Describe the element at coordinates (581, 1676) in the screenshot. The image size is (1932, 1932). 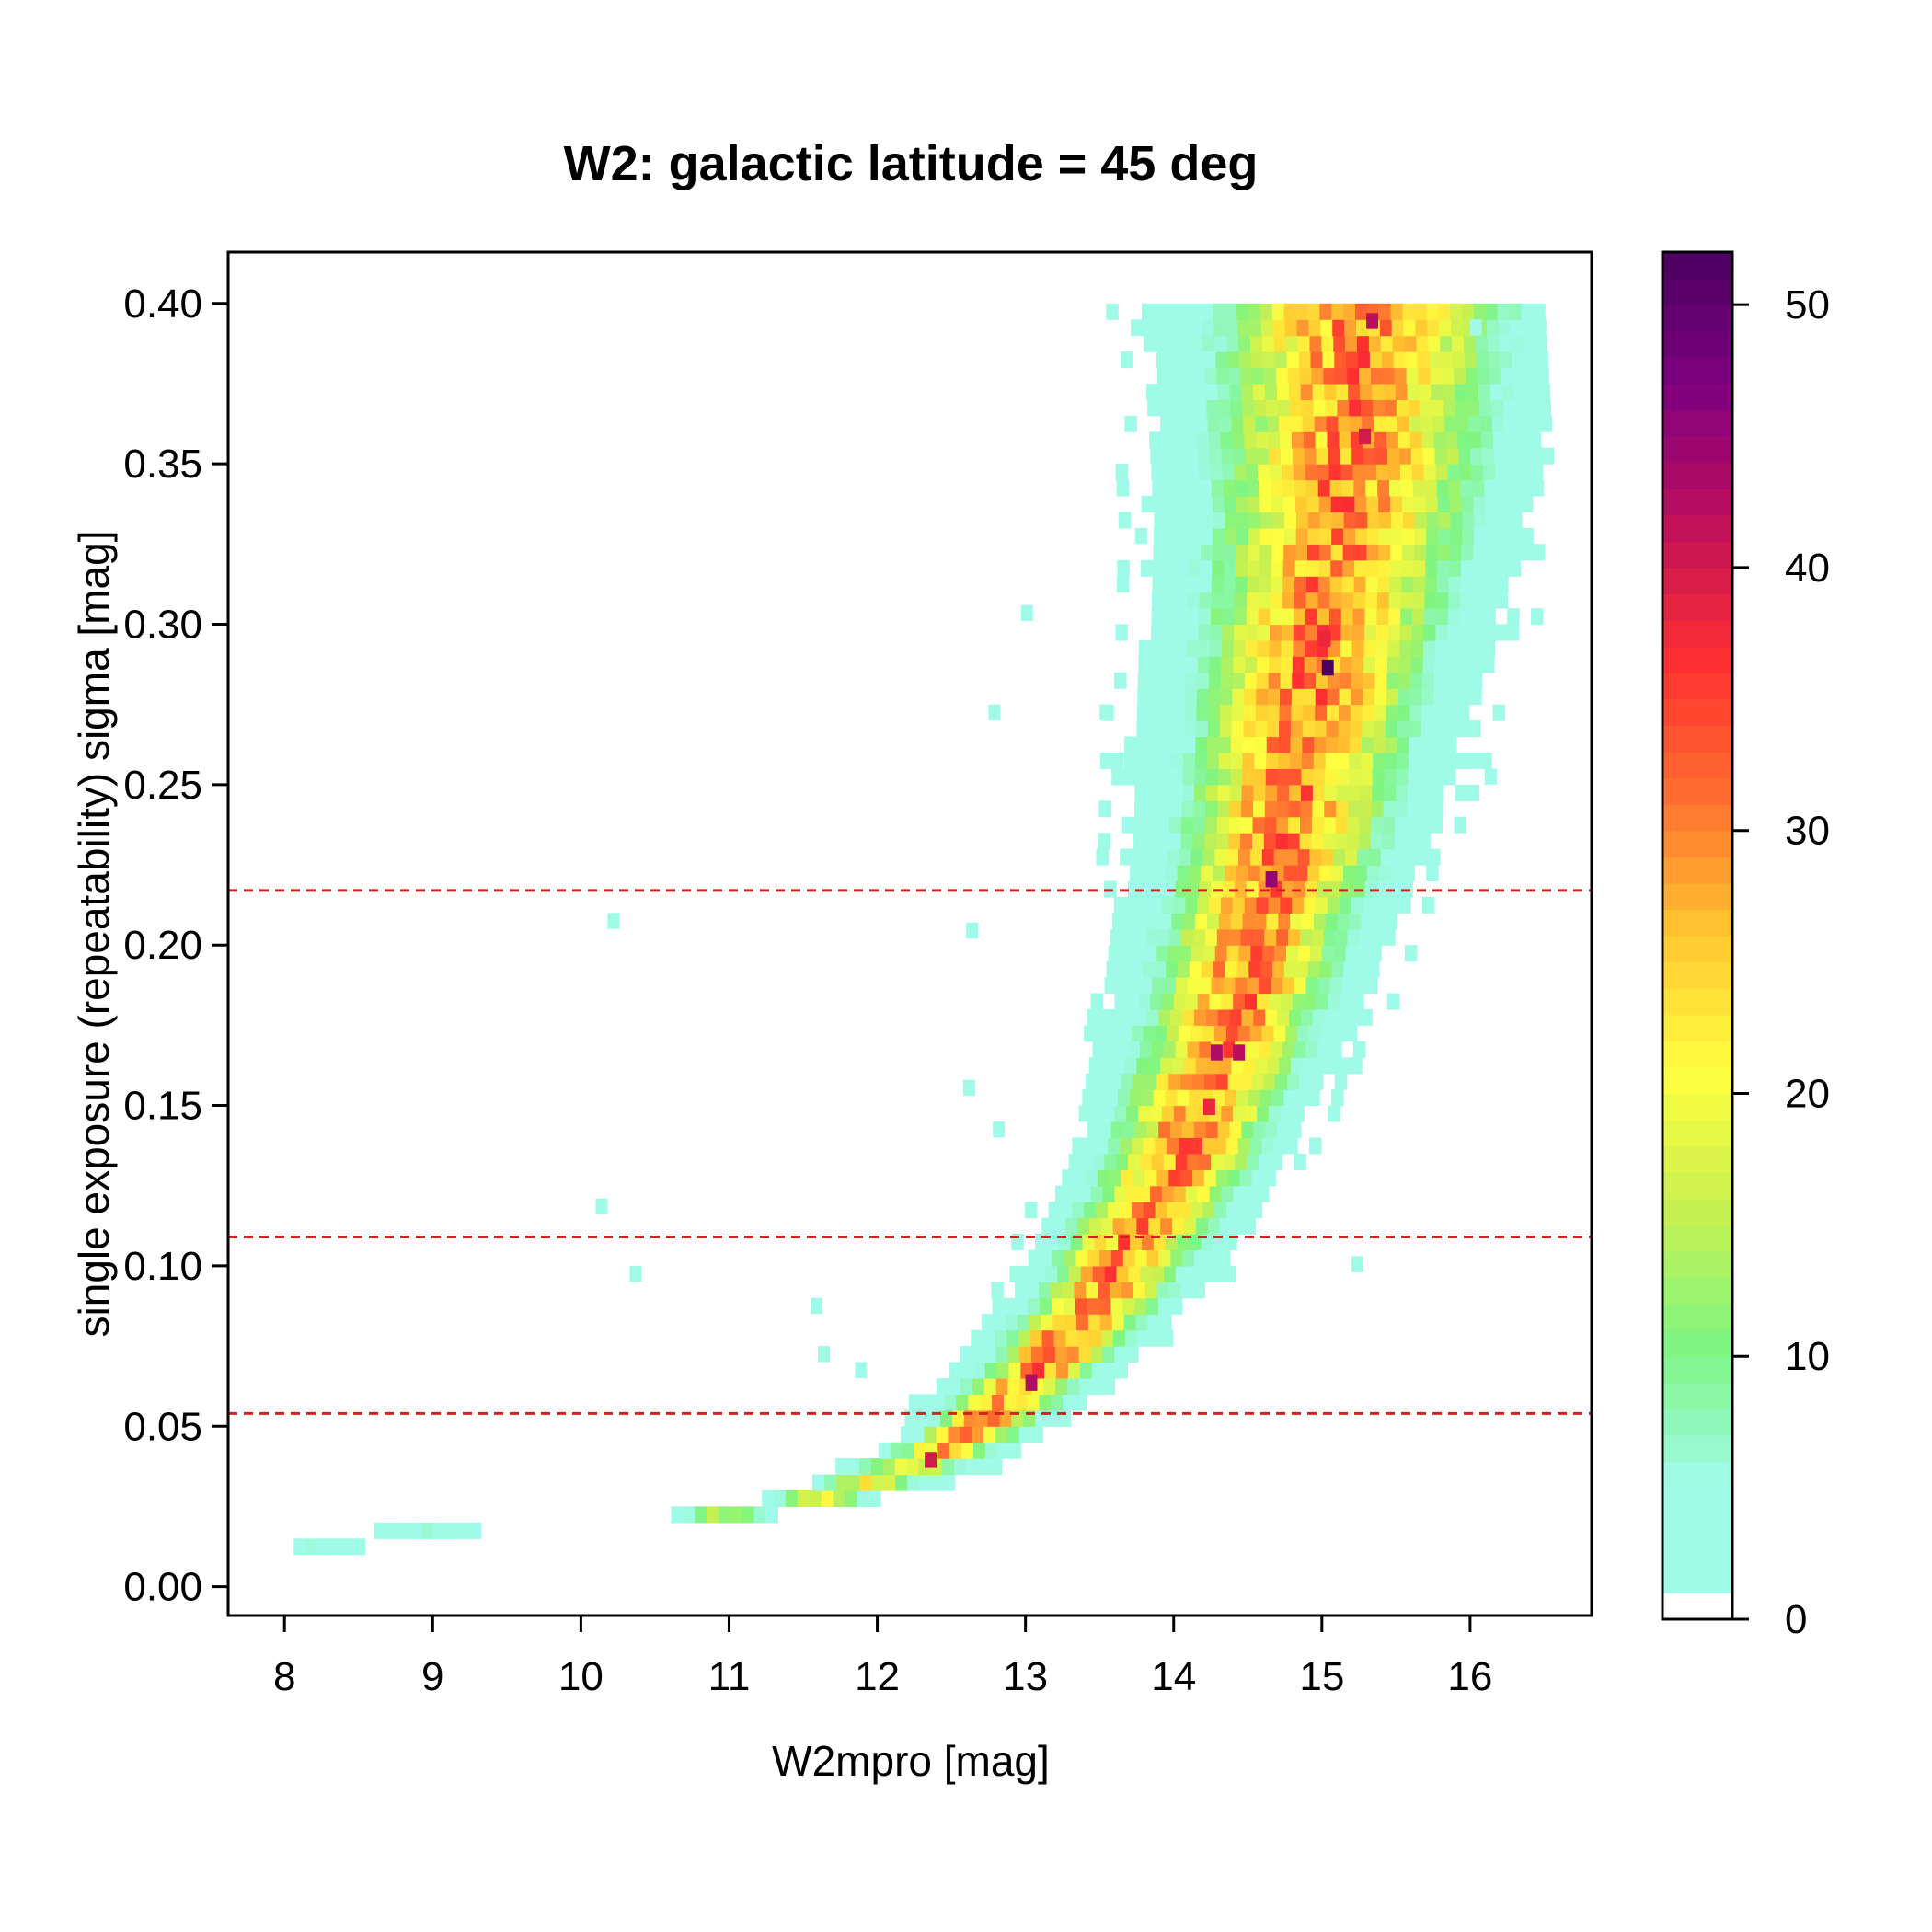
I see `x-tick-label: 10` at that location.